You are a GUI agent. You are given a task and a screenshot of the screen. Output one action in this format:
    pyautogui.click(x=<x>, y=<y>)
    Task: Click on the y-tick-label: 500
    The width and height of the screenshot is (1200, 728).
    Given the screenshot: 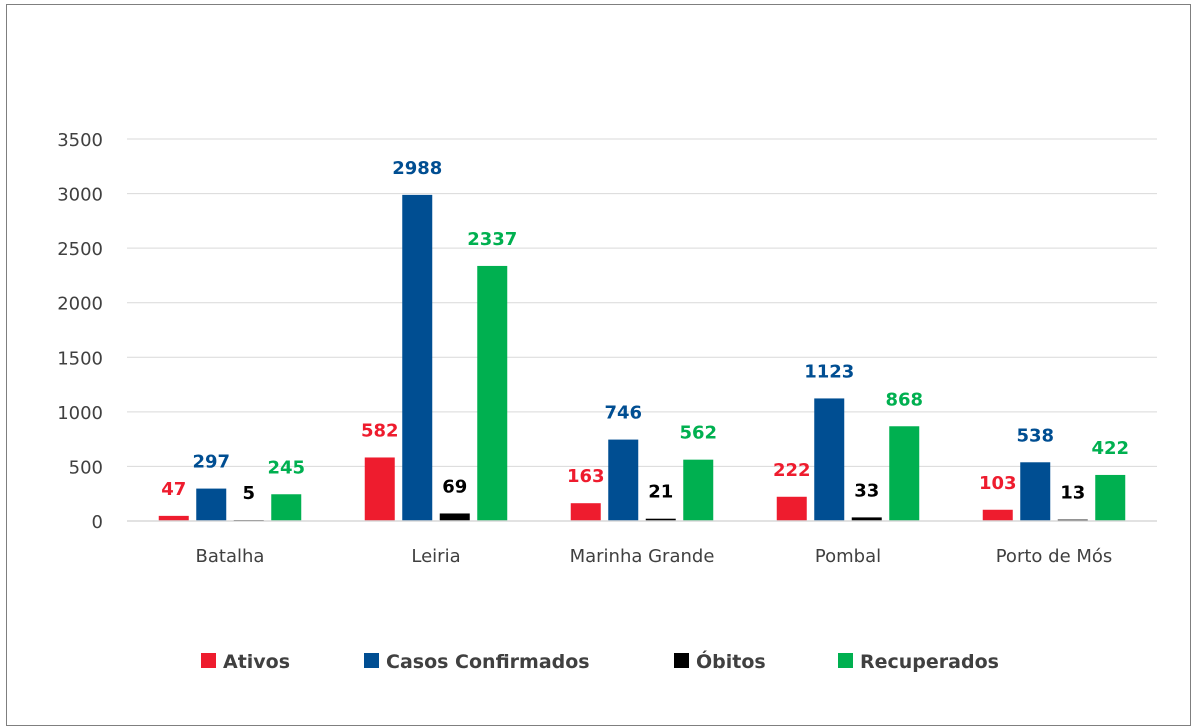 What is the action you would take?
    pyautogui.click(x=86, y=467)
    